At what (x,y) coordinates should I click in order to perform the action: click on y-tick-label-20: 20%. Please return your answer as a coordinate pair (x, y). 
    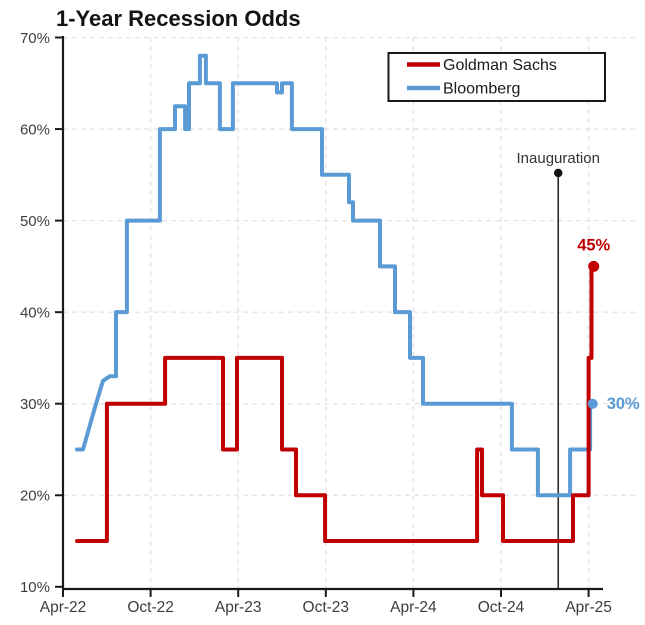
    Looking at the image, I should click on (35, 496).